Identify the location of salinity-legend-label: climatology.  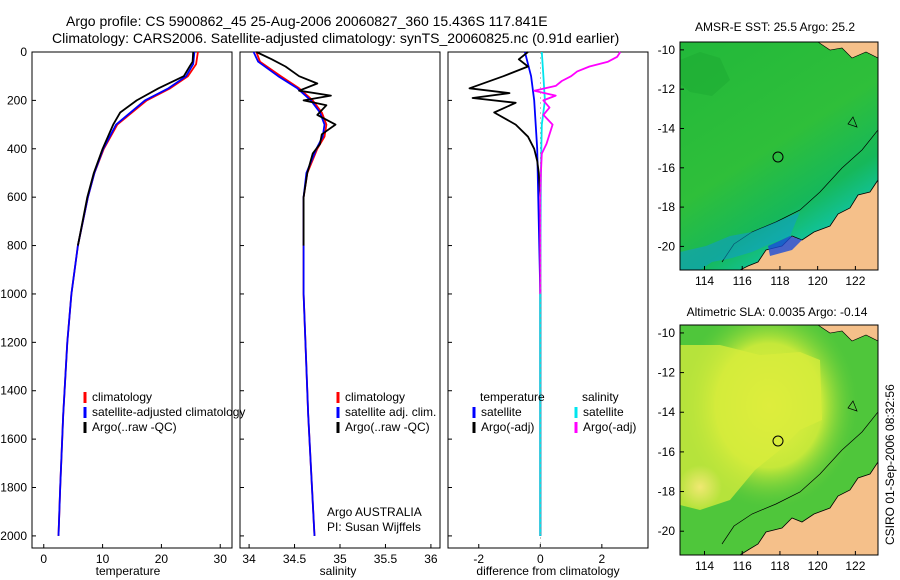
(375, 397).